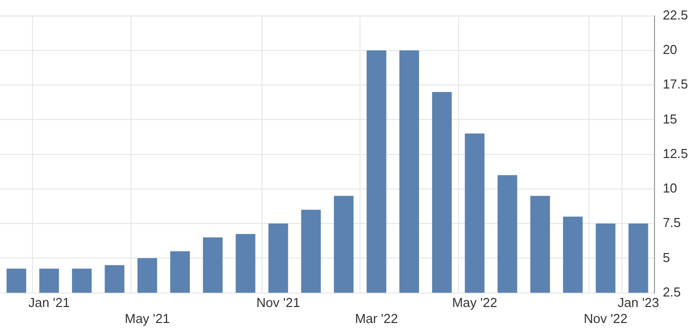 This screenshot has width=700, height=334. What do you see at coordinates (147, 318) in the screenshot?
I see `x-tick-label: May '21` at bounding box center [147, 318].